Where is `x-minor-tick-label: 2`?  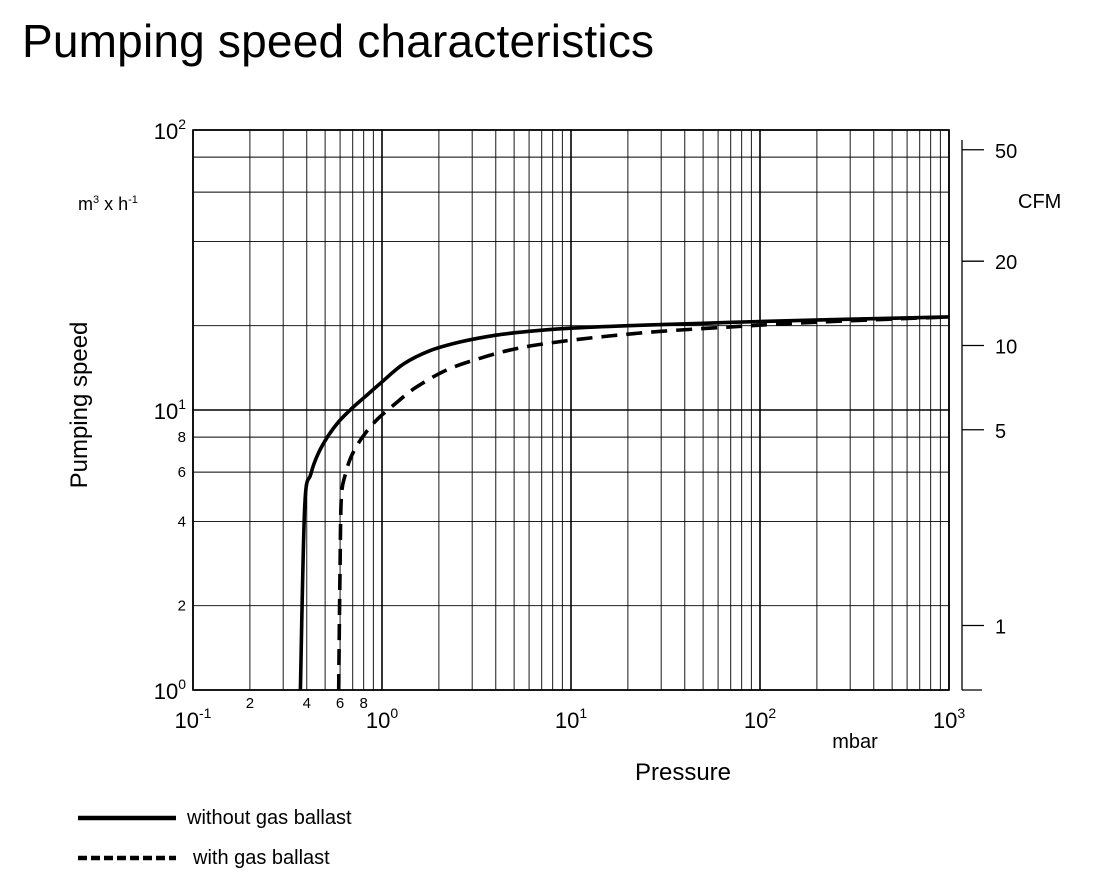
x-minor-tick-label: 2 is located at coordinates (250, 703).